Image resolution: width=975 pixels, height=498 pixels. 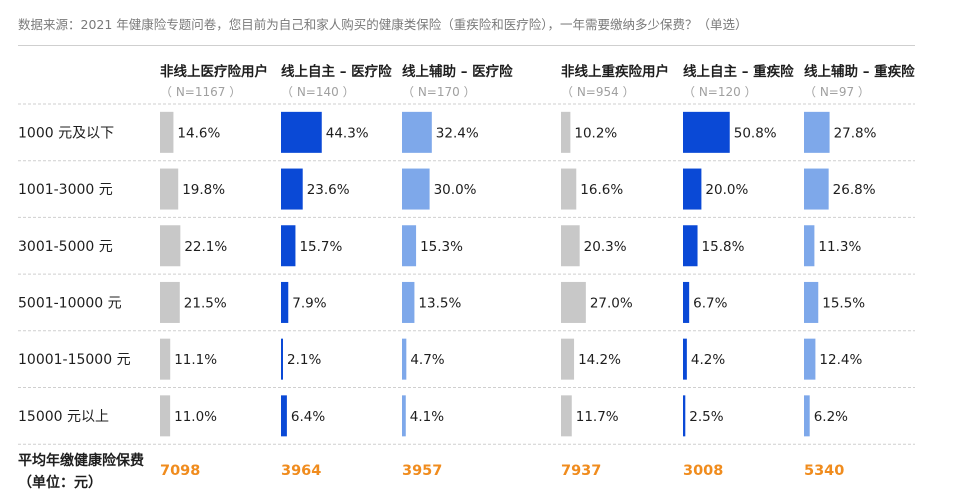 What do you see at coordinates (439, 92) in the screenshot?
I see `column-header-sample-size: （ N=170 ）` at bounding box center [439, 92].